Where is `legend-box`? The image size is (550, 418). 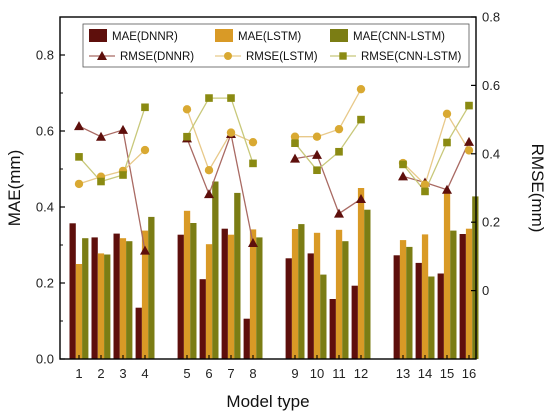 legend-box is located at coordinates (276, 45).